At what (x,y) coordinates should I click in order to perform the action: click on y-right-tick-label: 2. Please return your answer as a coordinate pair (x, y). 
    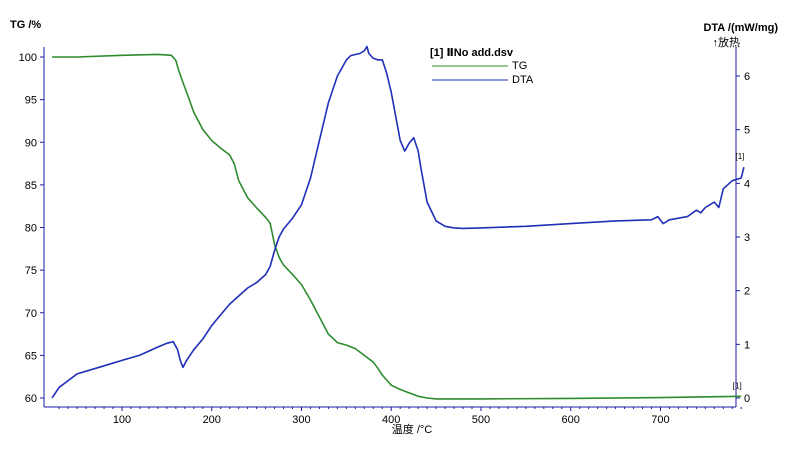
    Looking at the image, I should click on (747, 292).